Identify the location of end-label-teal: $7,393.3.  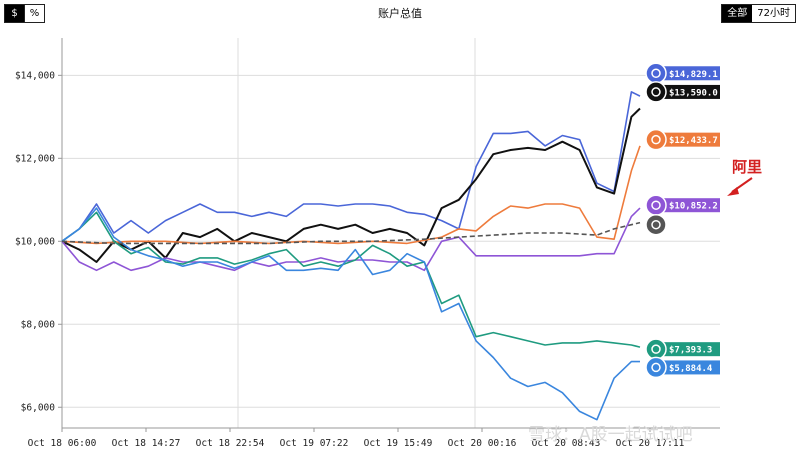
(690, 351).